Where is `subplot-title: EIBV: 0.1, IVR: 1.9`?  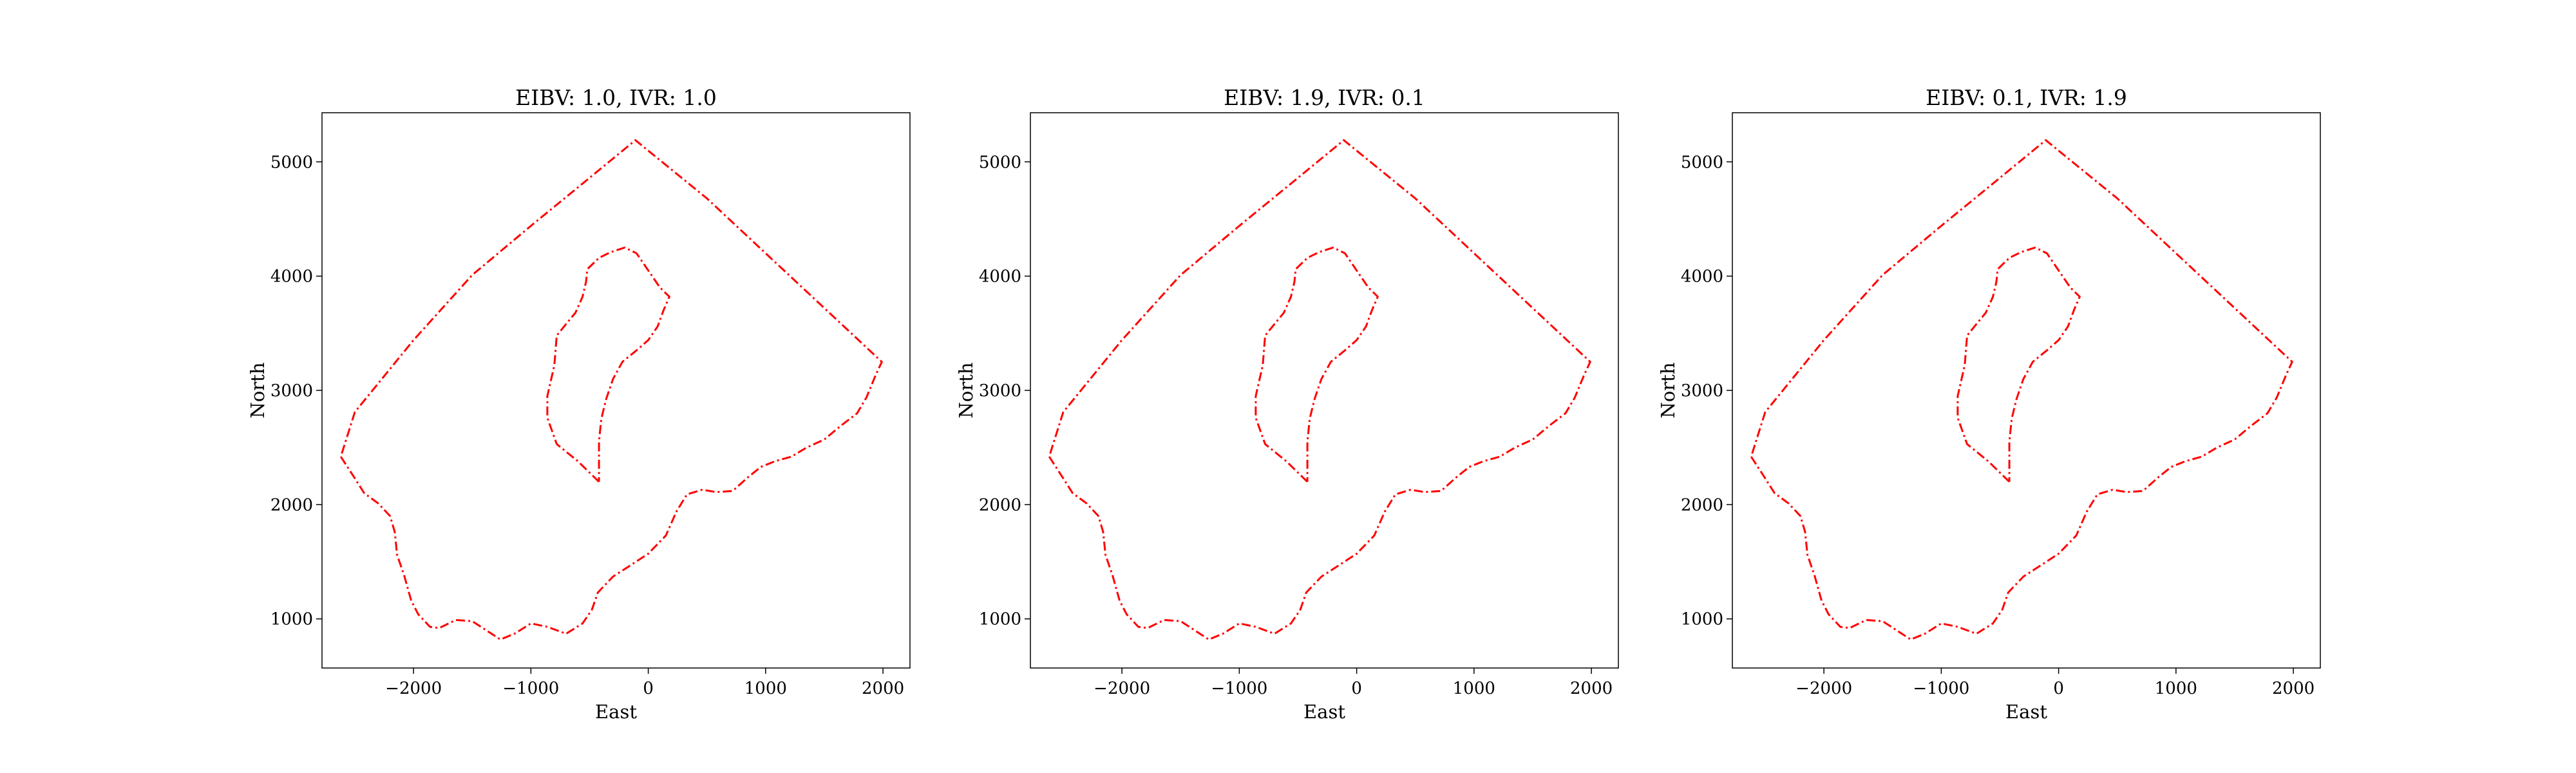
subplot-title: EIBV: 0.1, IVR: 1.9 is located at coordinates (2026, 97).